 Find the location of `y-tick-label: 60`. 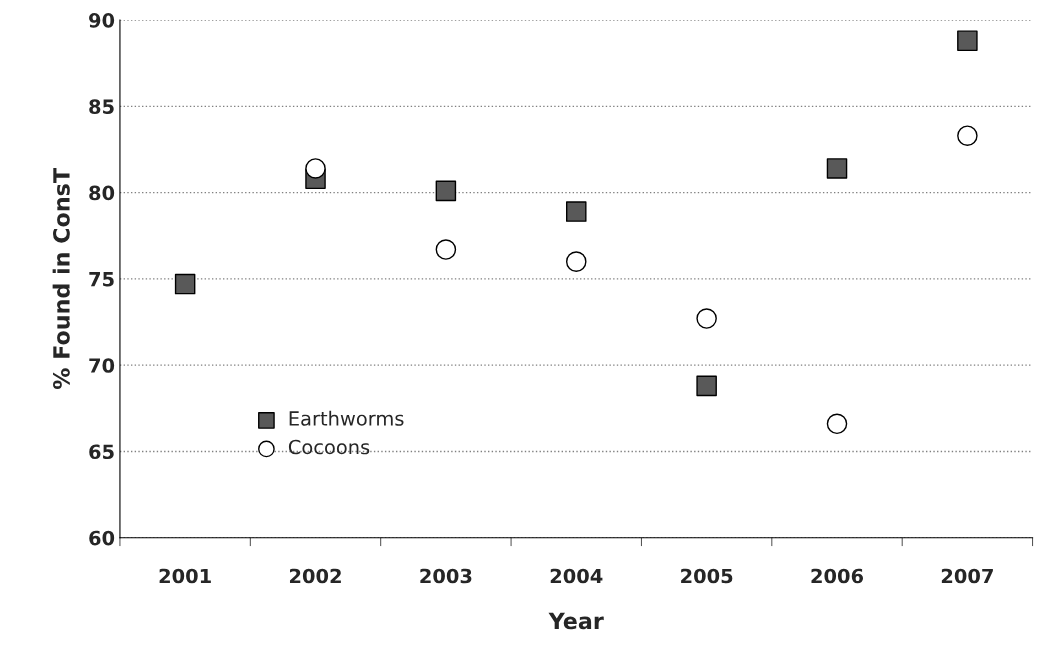

y-tick-label: 60 is located at coordinates (102, 538).